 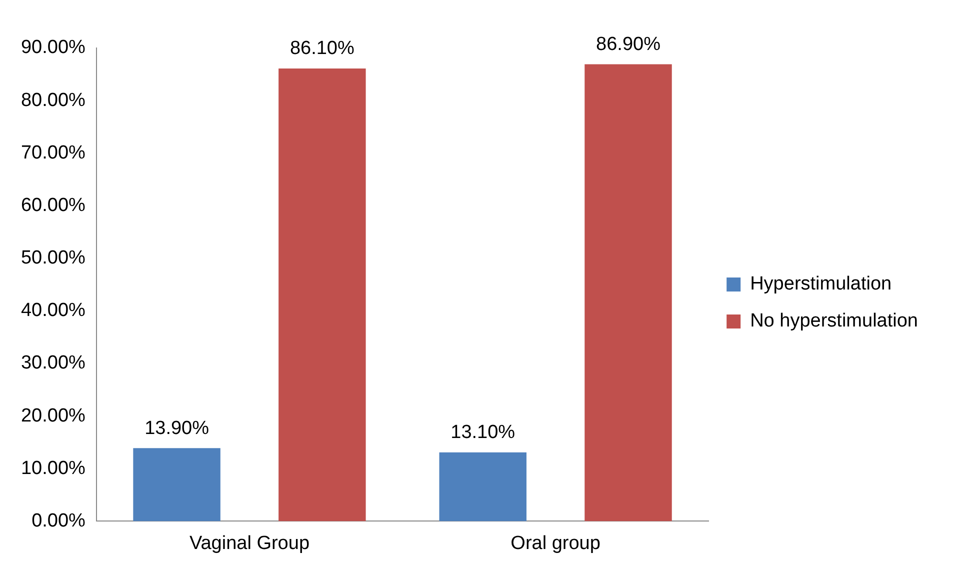 I want to click on y-tick-label: 40.00%, so click(x=53, y=311).